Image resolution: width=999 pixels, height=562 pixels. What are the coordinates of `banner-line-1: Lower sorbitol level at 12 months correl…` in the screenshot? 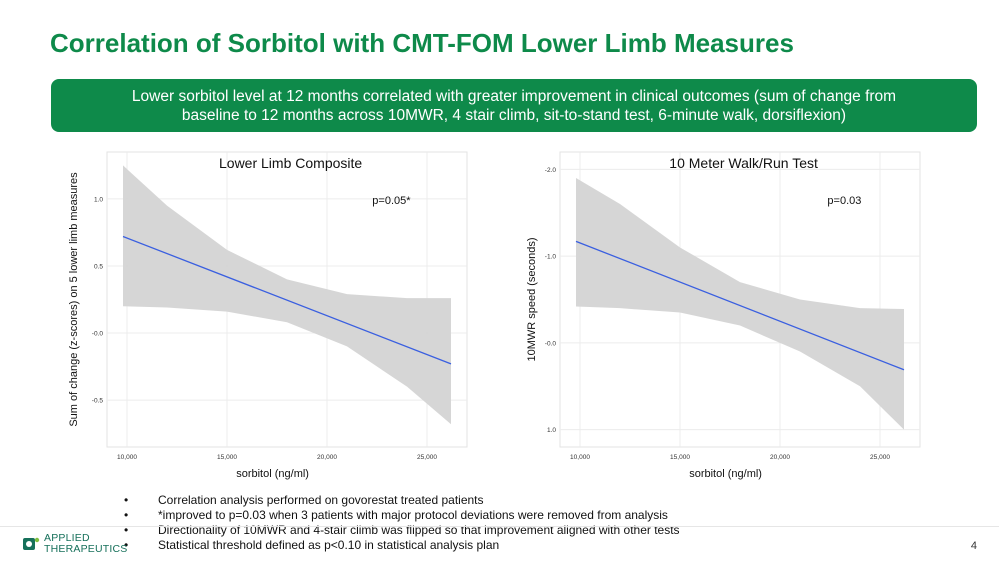 It's located at (514, 96).